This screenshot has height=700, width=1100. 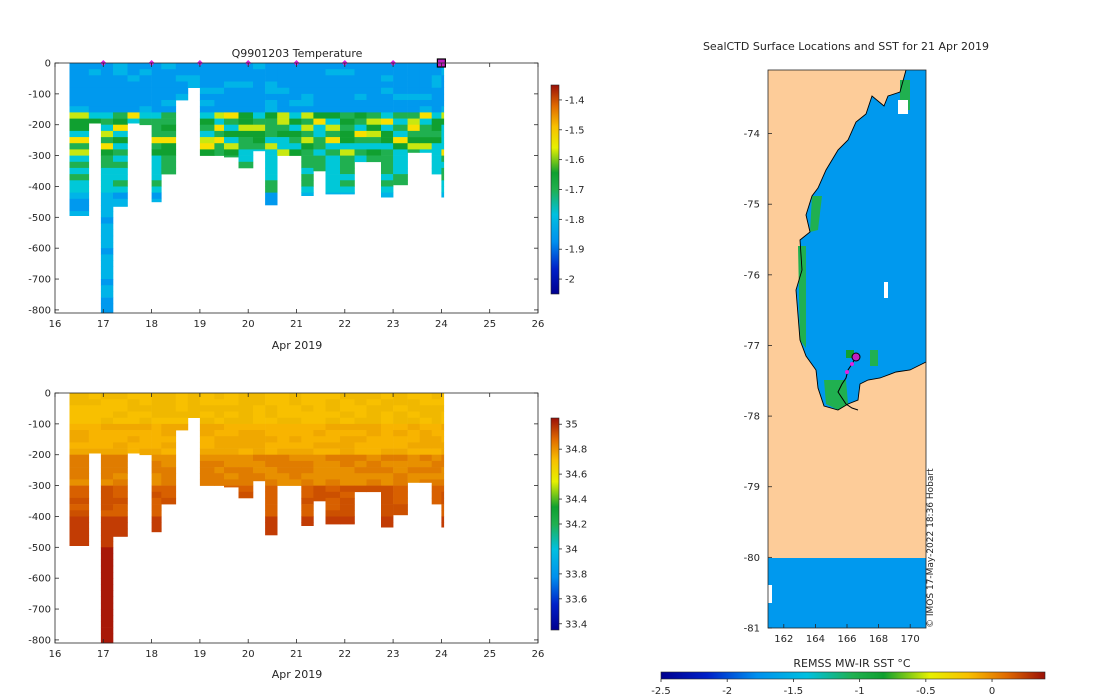 What do you see at coordinates (576, 475) in the screenshot?
I see `colorbar-tick-label: 34.6` at bounding box center [576, 475].